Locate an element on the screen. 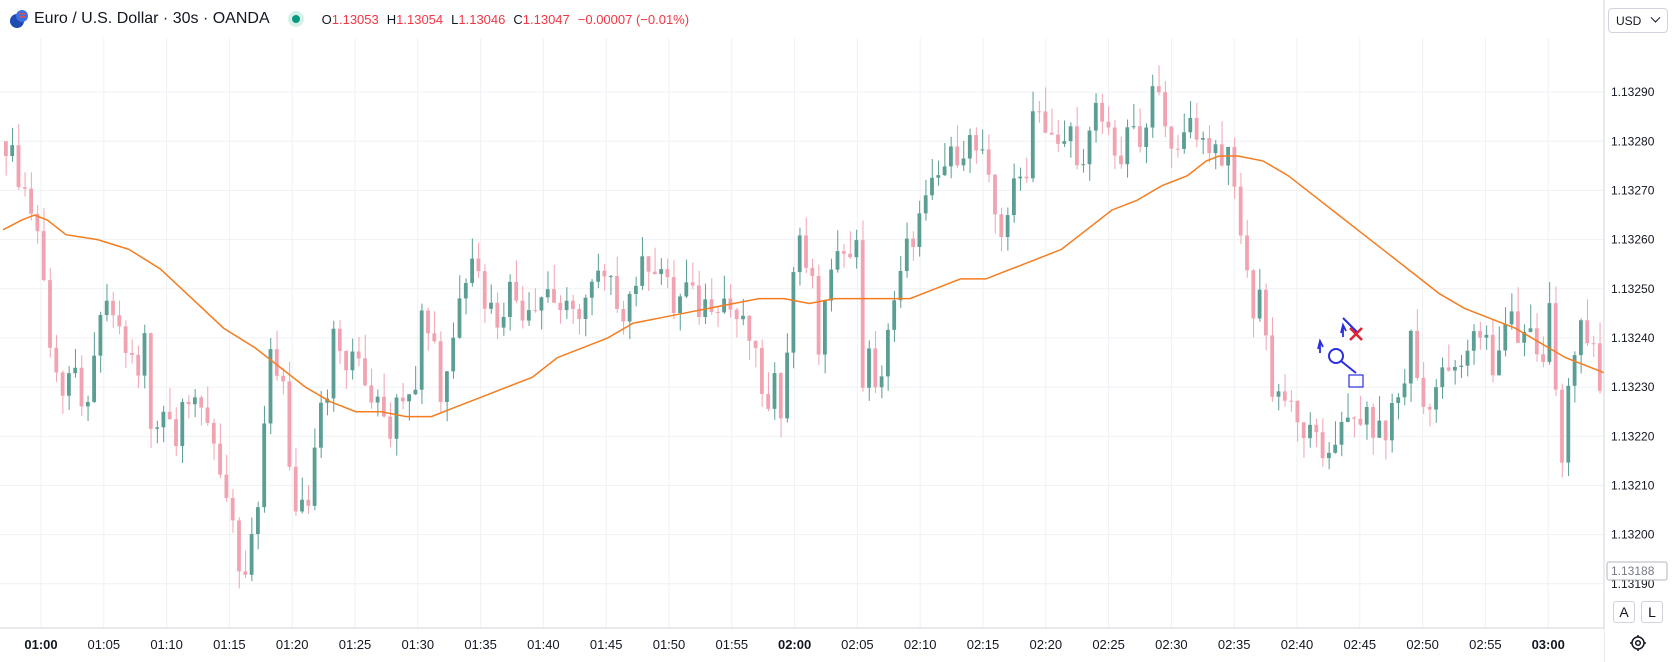  cross-mark-drawing is located at coordinates (1356, 334).